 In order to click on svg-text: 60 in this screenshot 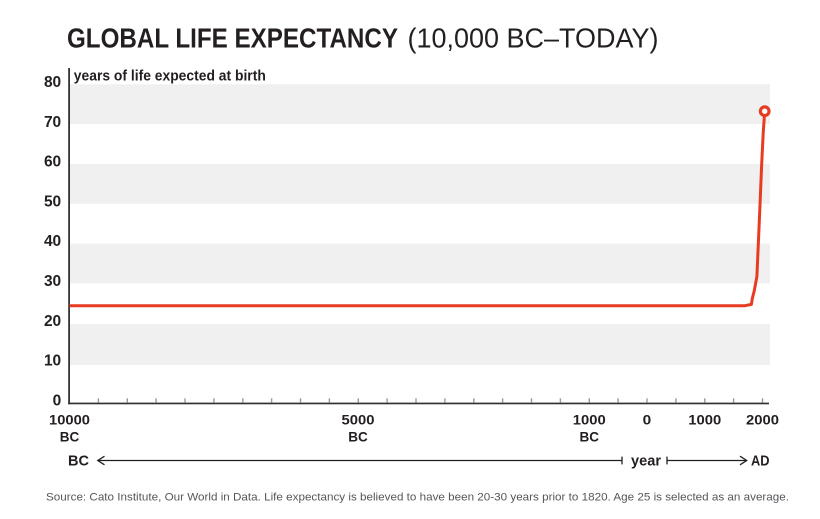, I will do `click(52, 162)`.